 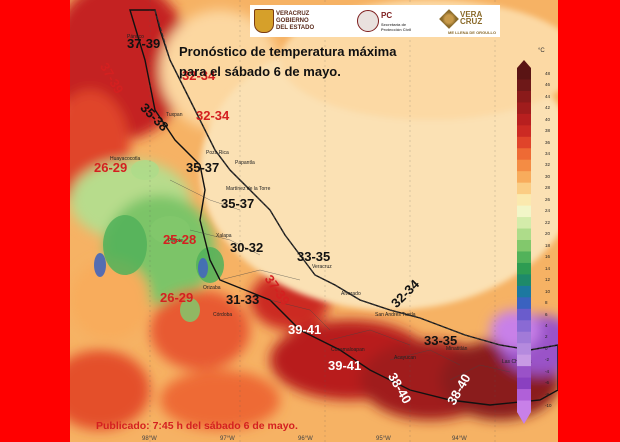 I want to click on legend-tick-label: -4, so click(x=547, y=371).